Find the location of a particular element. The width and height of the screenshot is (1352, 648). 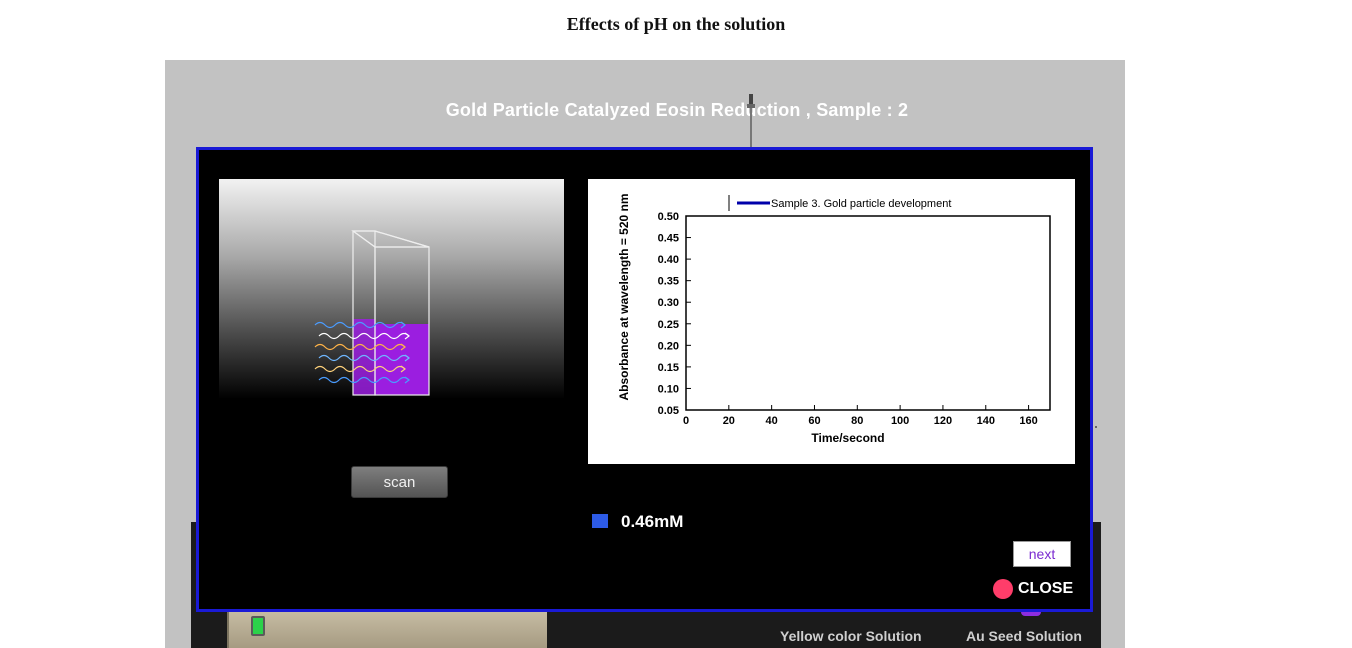

x-tick-label: 20 is located at coordinates (729, 421).